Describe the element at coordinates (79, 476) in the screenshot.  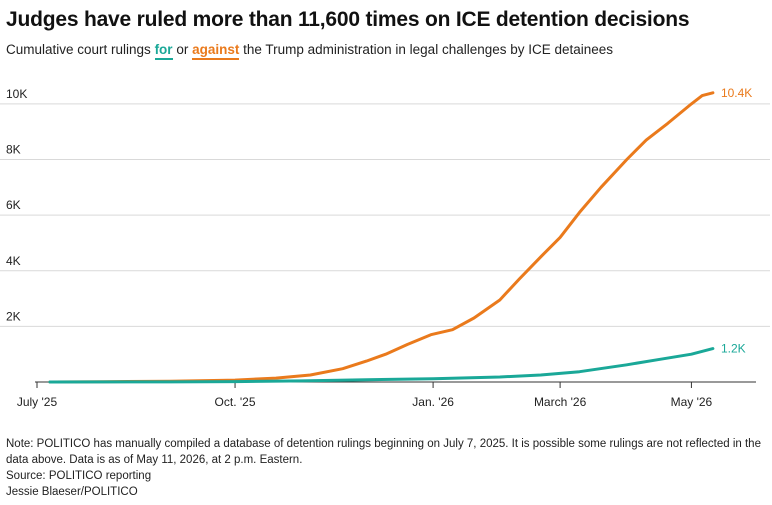
I see `source-text: Source: POLITICO reporting` at that location.